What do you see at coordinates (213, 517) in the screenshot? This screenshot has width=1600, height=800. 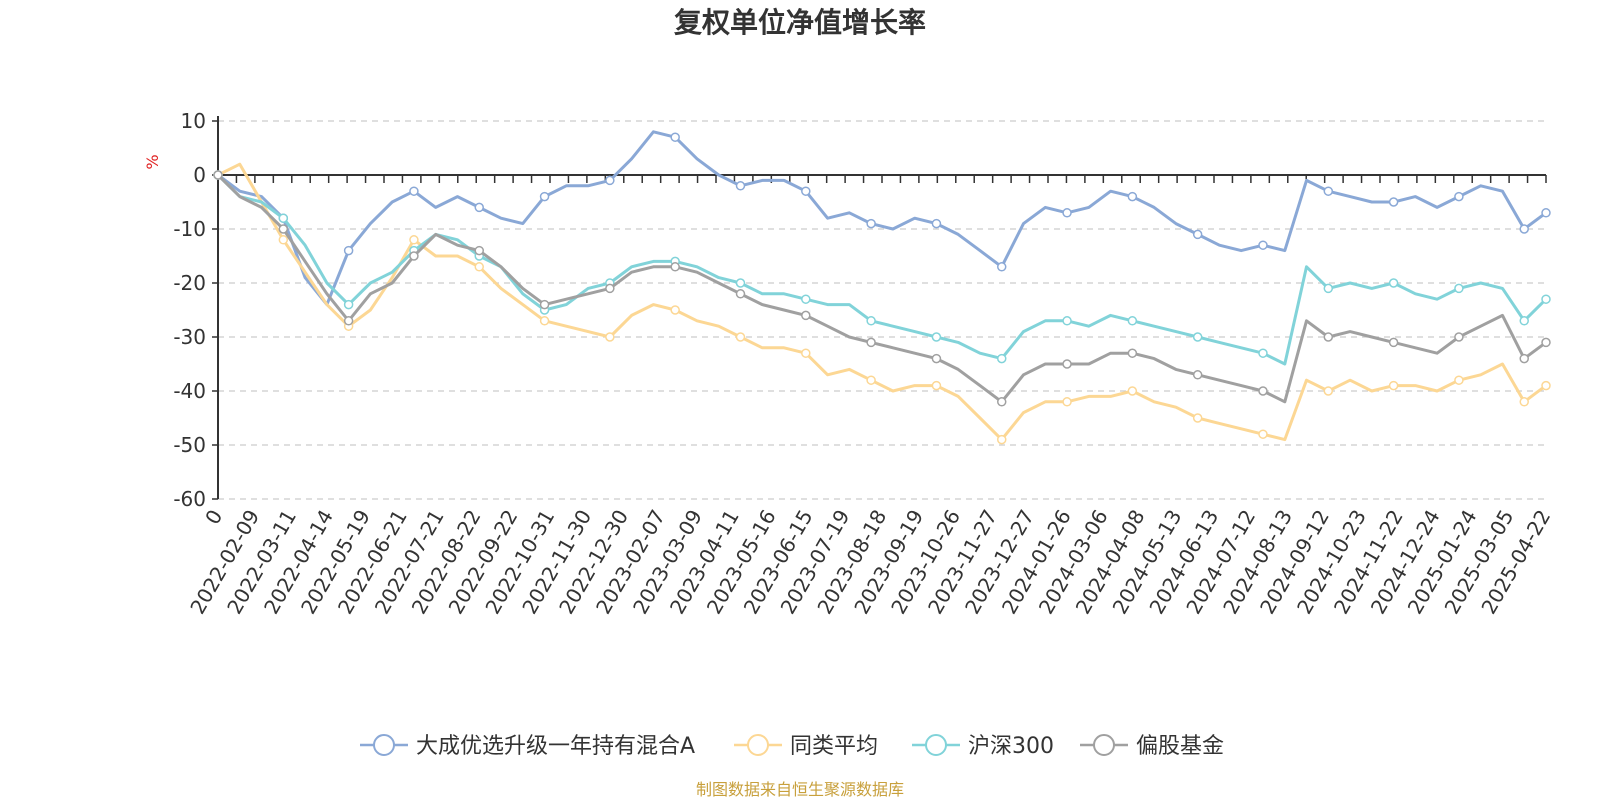 I see `x-tick-label: 0` at bounding box center [213, 517].